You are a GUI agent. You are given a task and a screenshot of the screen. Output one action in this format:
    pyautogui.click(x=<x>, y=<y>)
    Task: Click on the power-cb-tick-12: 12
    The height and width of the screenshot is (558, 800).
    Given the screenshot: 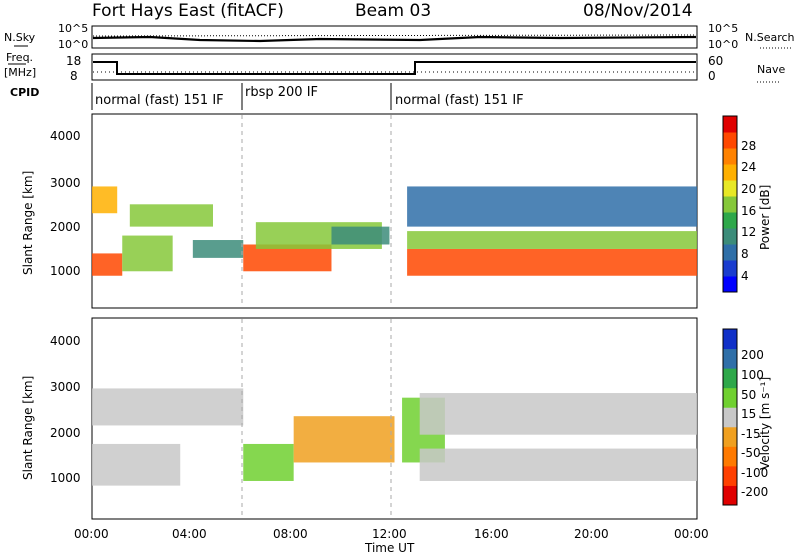 What is the action you would take?
    pyautogui.click(x=748, y=232)
    